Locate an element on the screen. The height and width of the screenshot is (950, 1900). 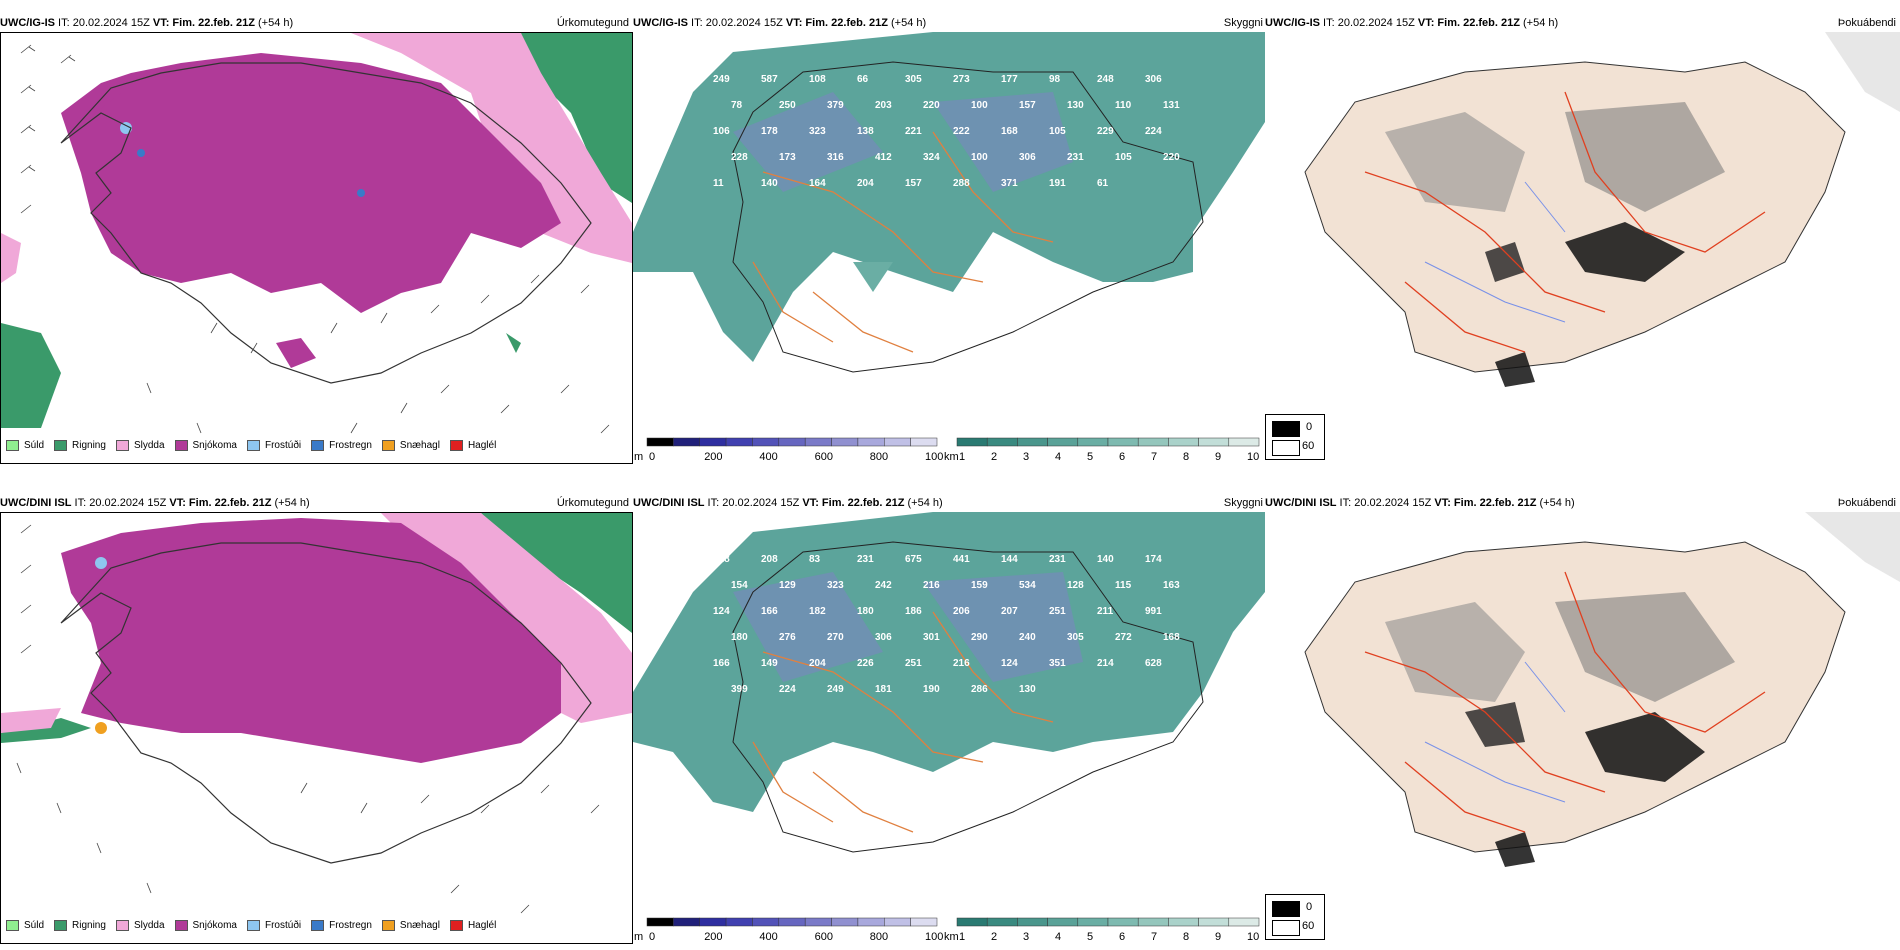
colorbar-tick-label: 1 is located at coordinates (962, 456).